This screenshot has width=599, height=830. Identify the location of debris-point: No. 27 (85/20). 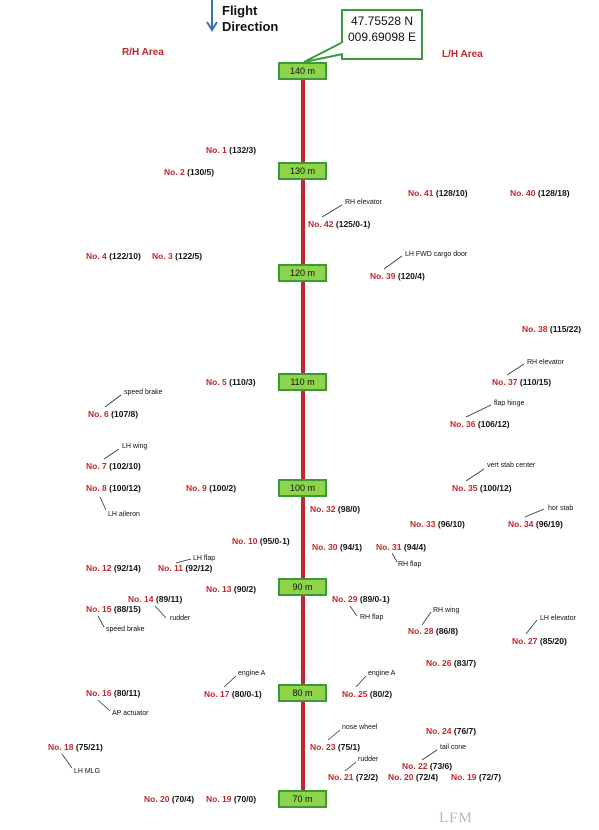
(539, 641).